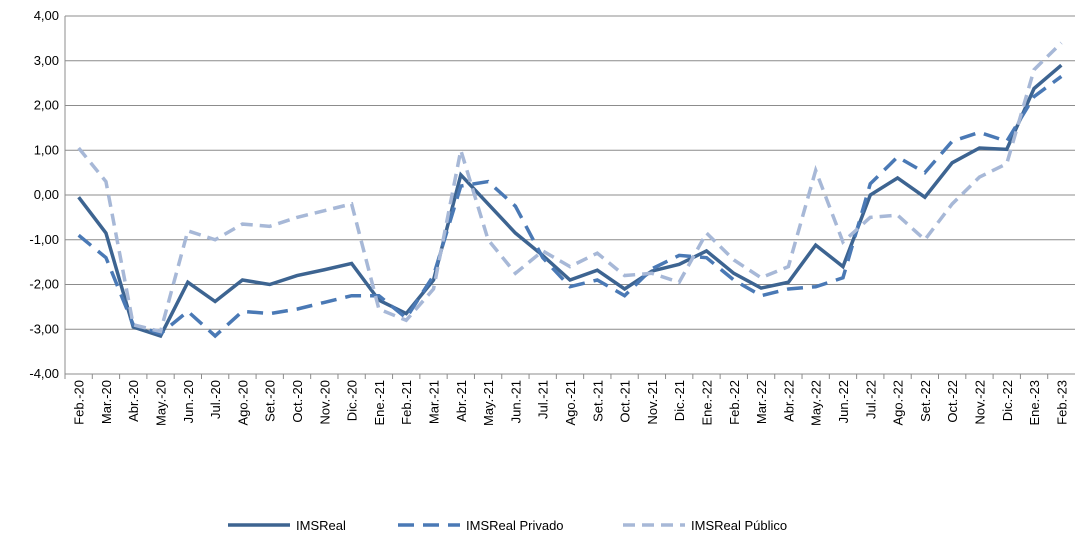  Describe the element at coordinates (843, 401) in the screenshot. I see `x-tick-label: Jun.-22` at that location.